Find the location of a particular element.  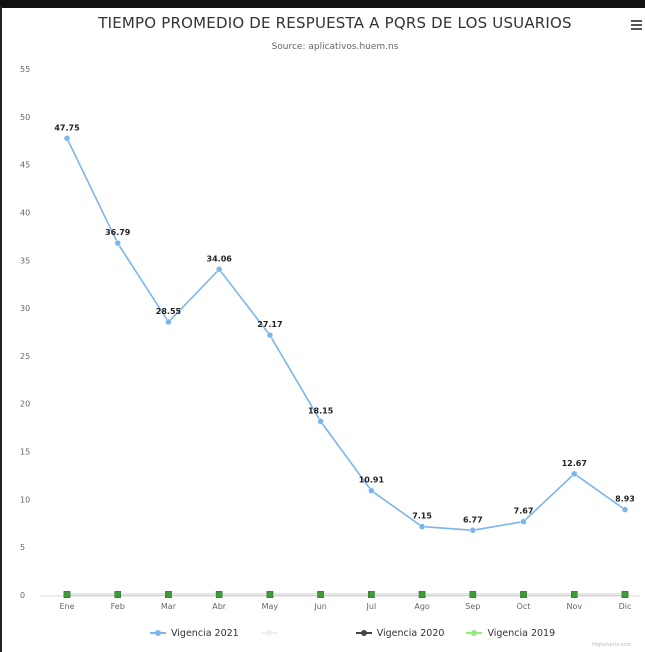

data-label: 10.91 is located at coordinates (372, 480).